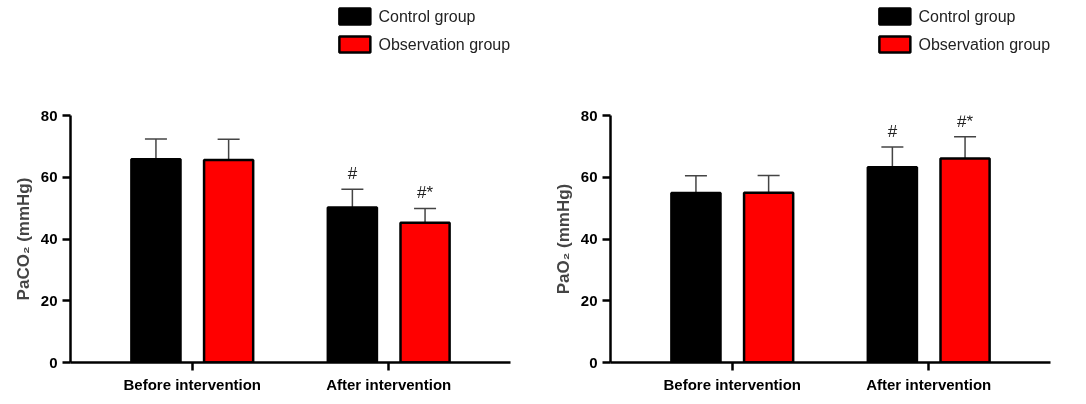  I want to click on y-axis-title: PaO₂ (mmHg), so click(563, 239).